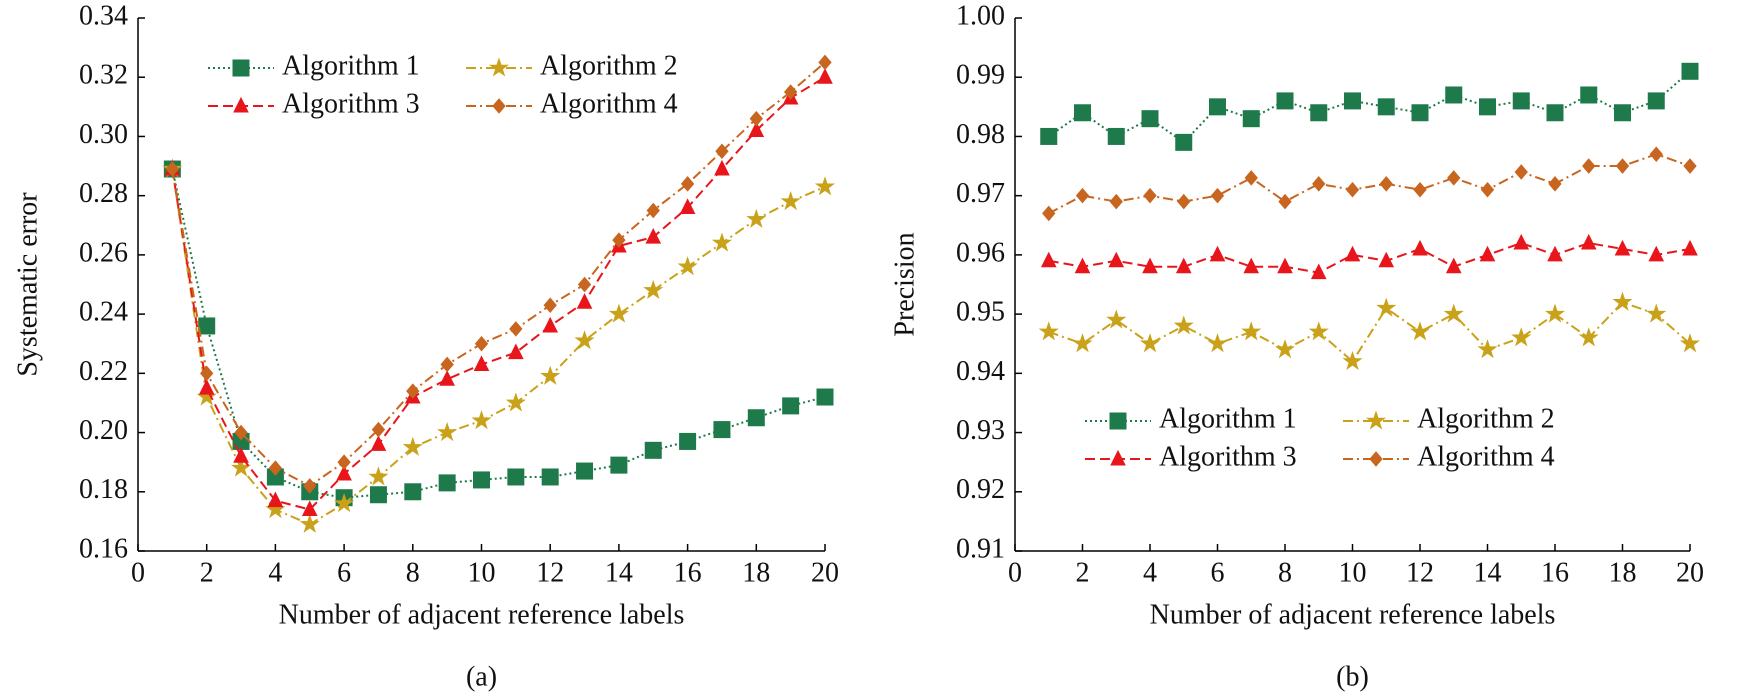 This screenshot has height=696, width=1750. I want to click on y-tick-label: 0.92, so click(980, 489).